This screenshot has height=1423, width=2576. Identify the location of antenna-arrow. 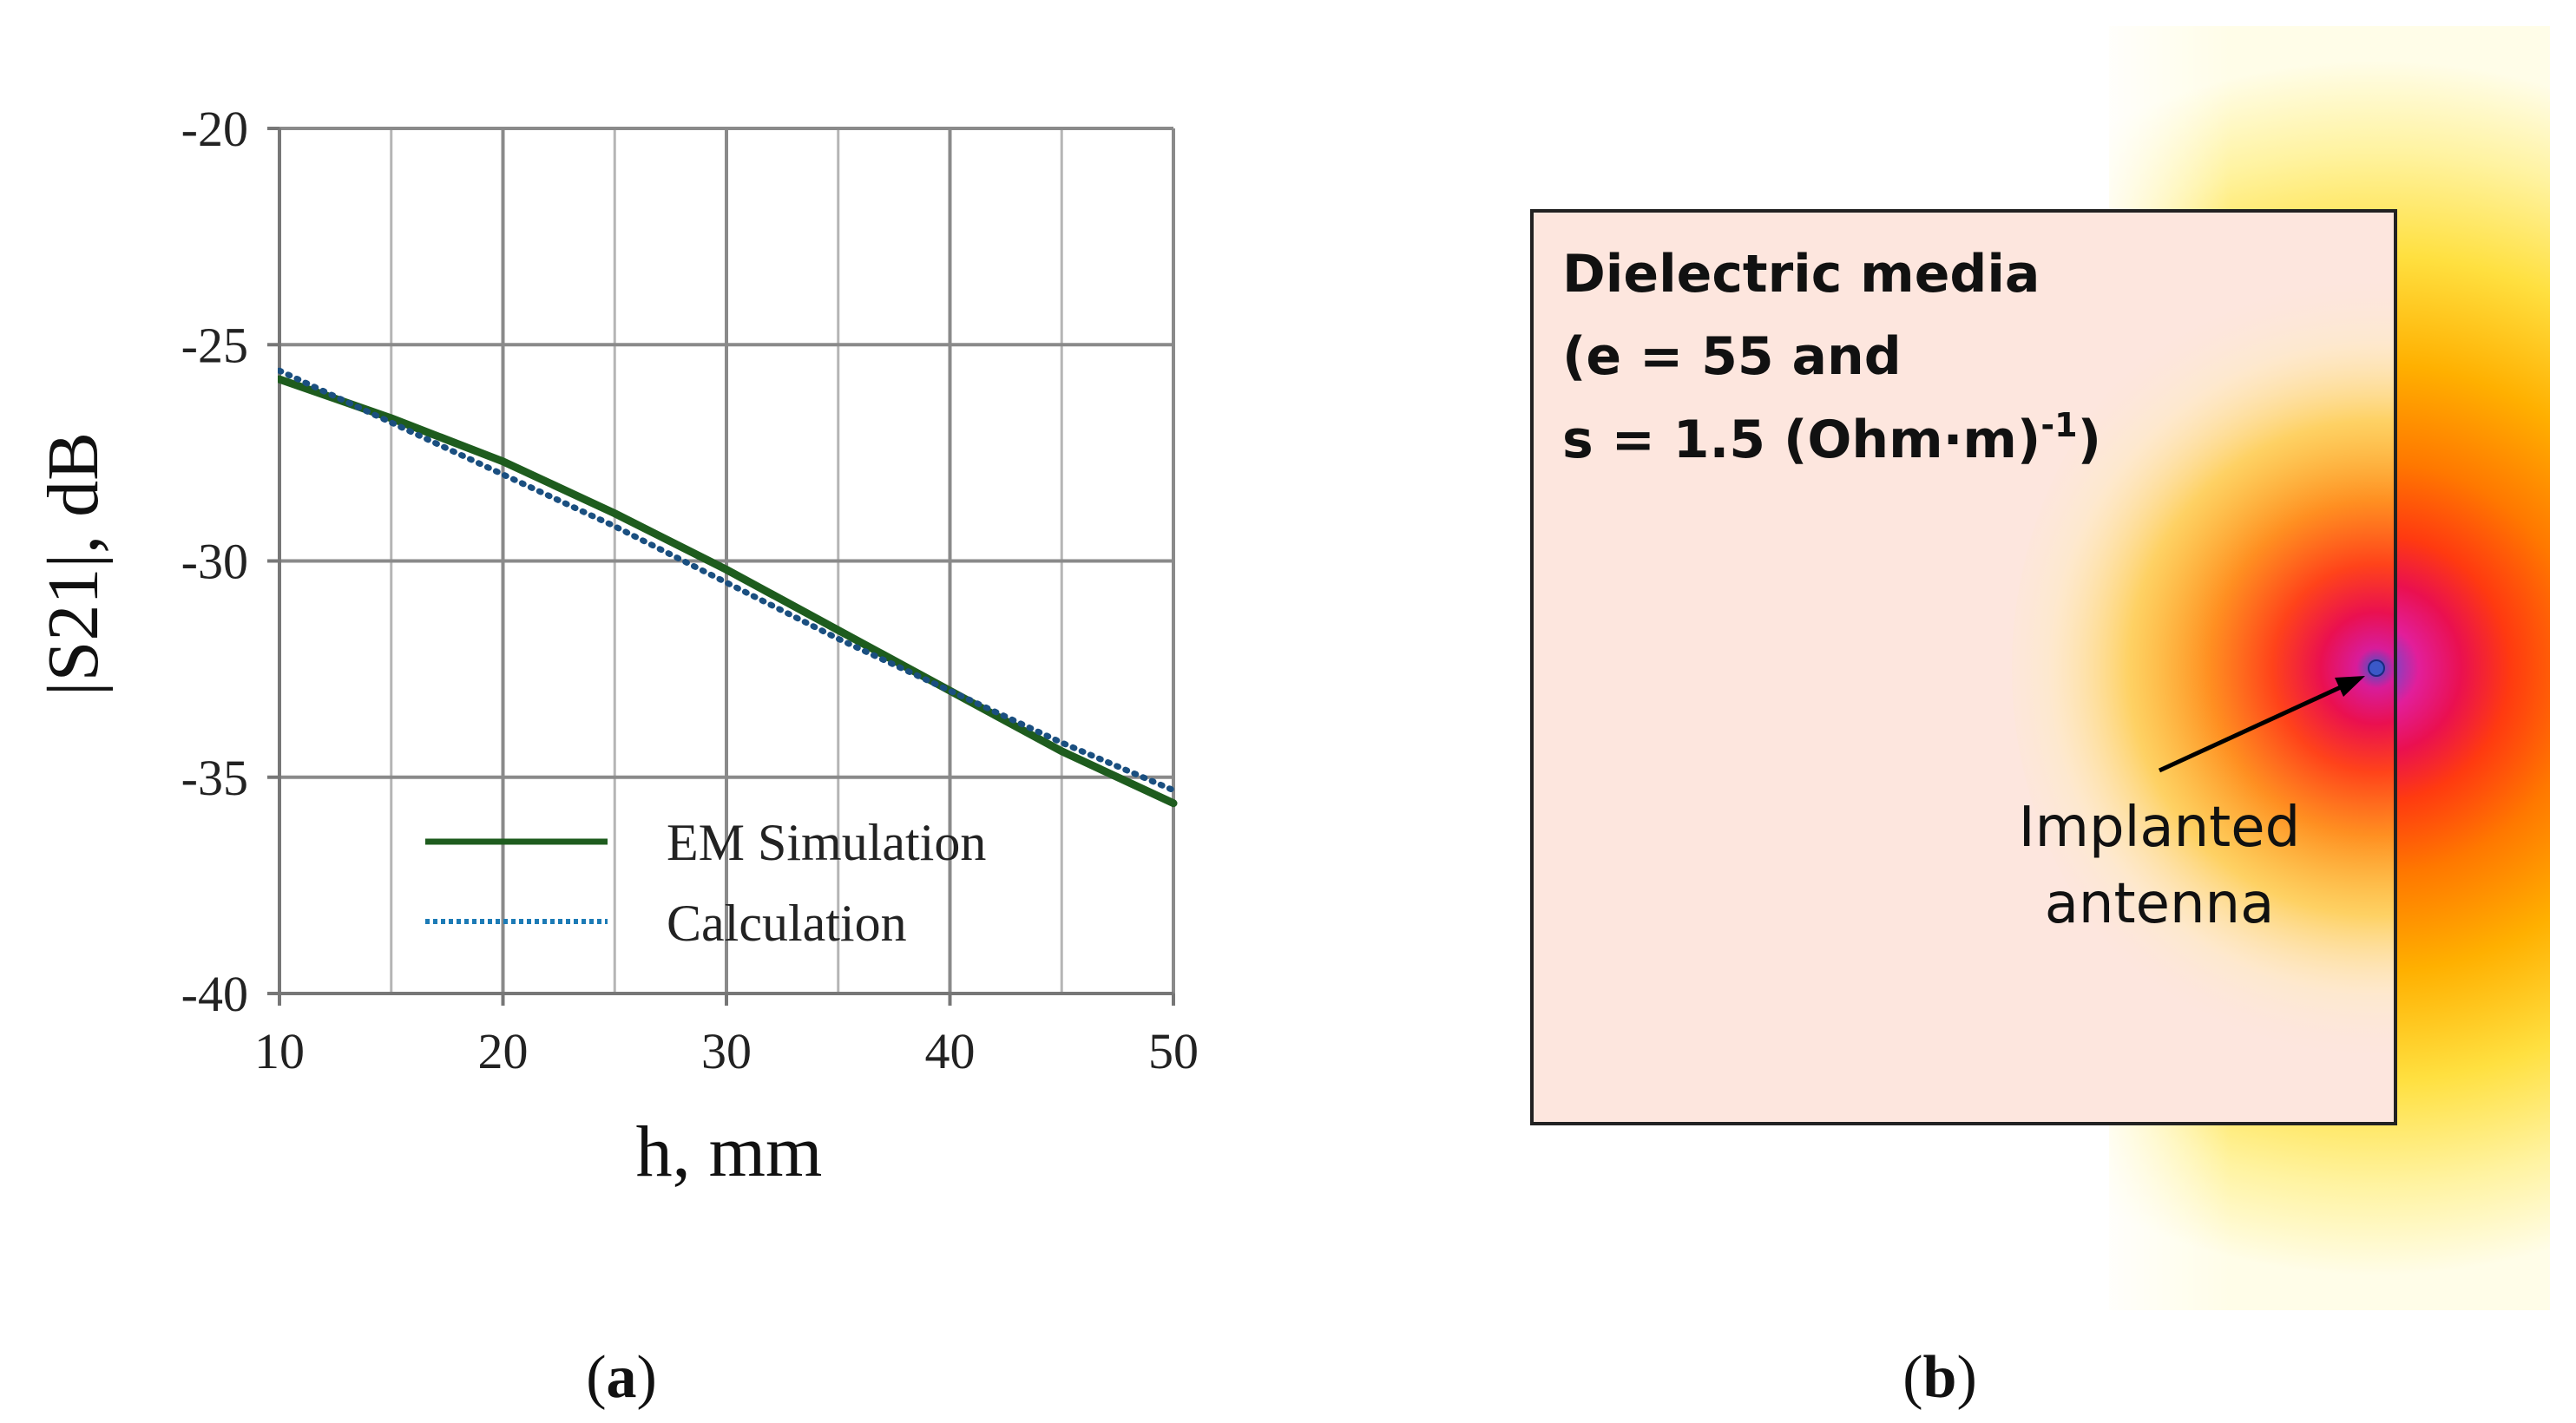
(2257, 726).